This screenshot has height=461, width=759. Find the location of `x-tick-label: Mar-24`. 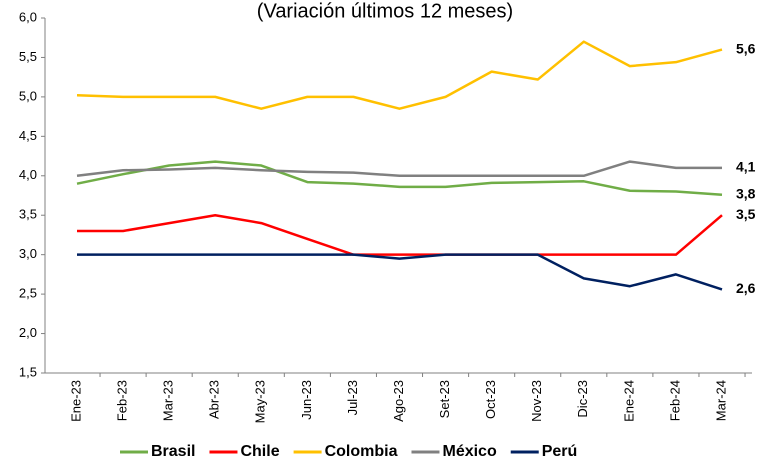

x-tick-label: Mar-24 is located at coordinates (720, 400).